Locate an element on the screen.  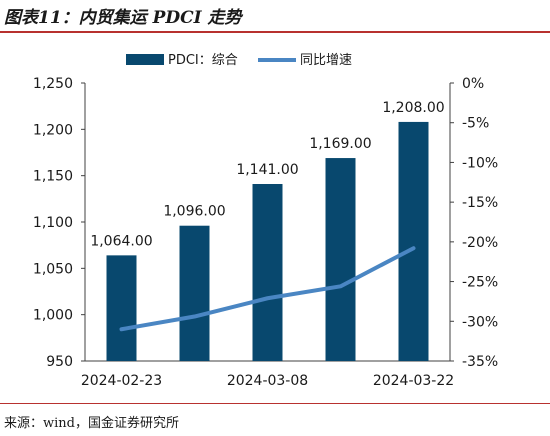
line-series is located at coordinates (267, 289).